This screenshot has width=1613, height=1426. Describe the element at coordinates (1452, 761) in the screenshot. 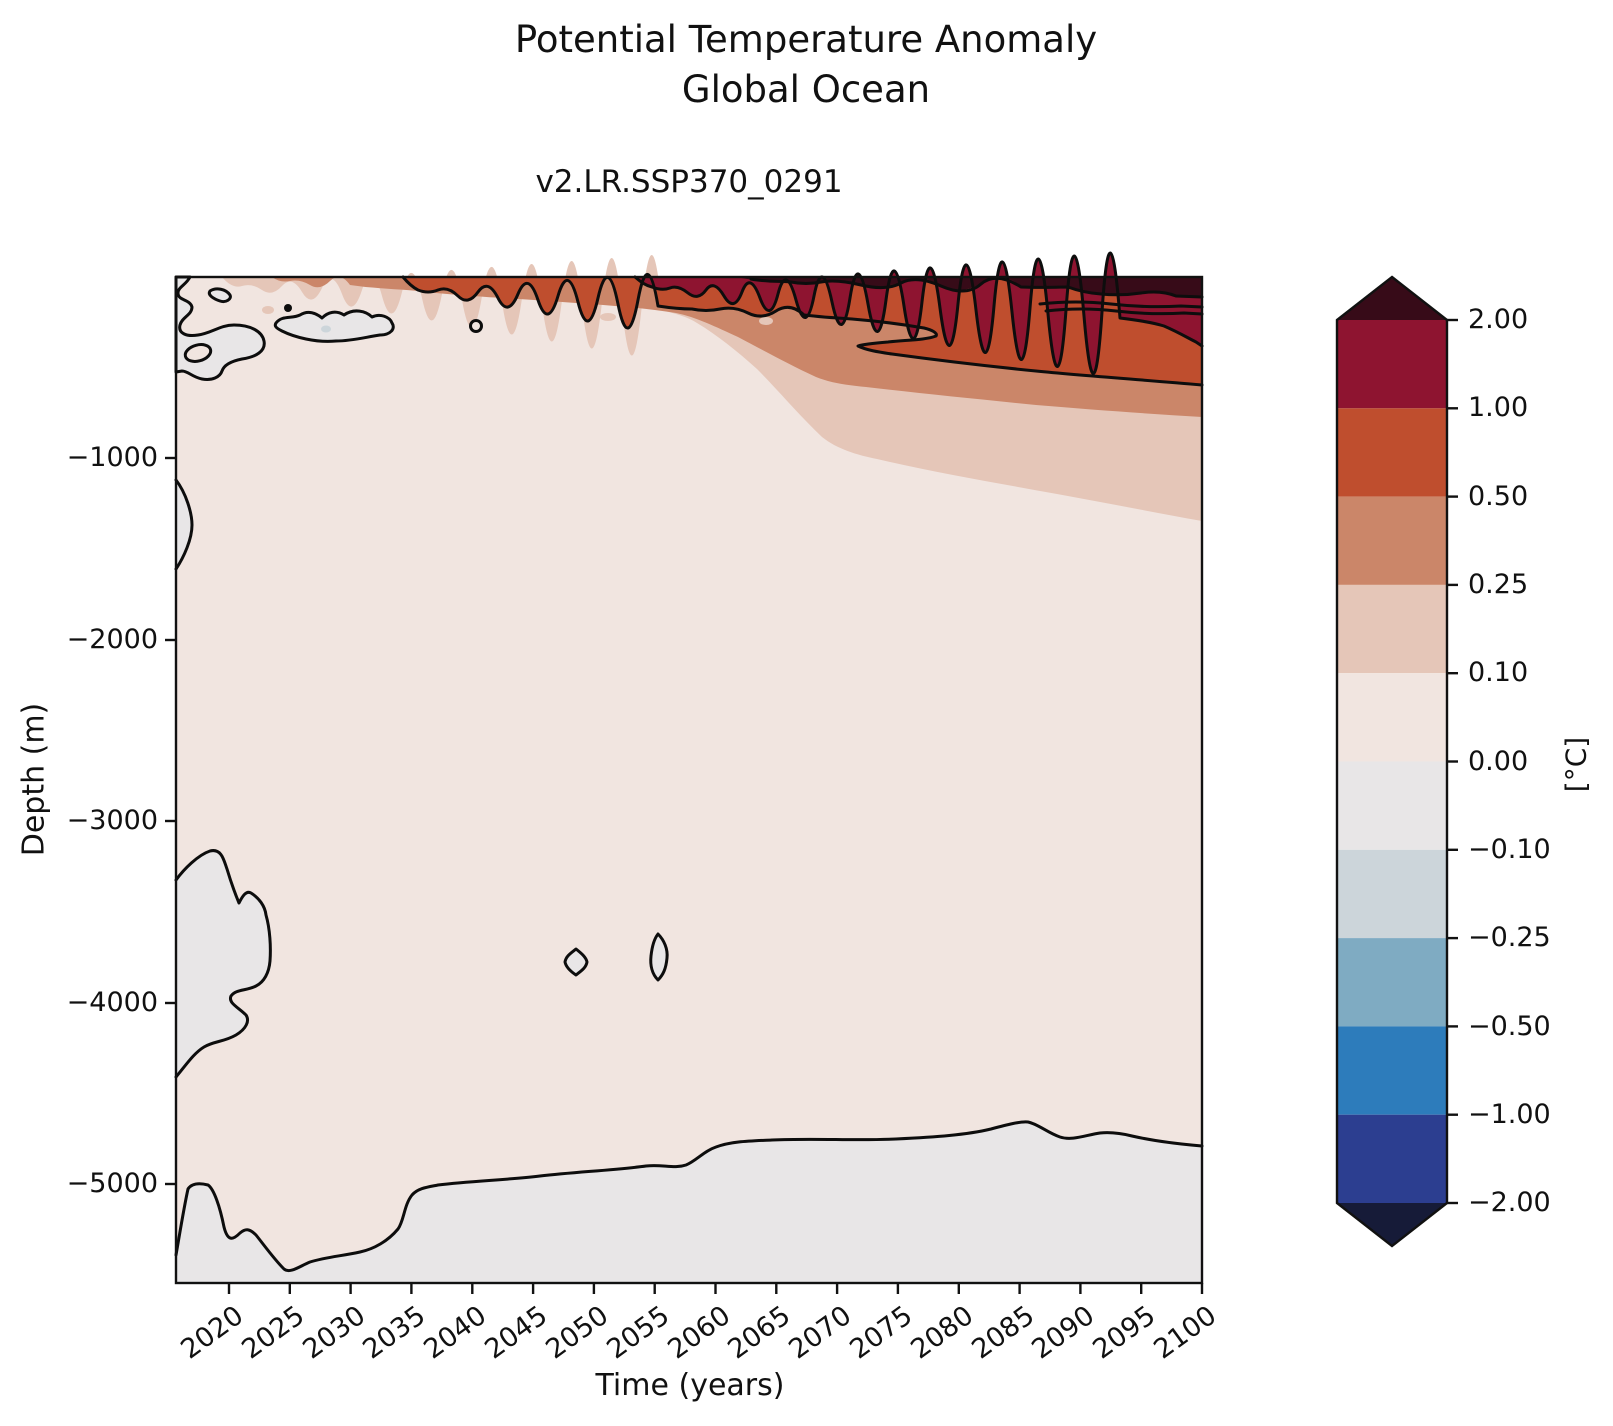

I see `cbar-tick-marks` at that location.